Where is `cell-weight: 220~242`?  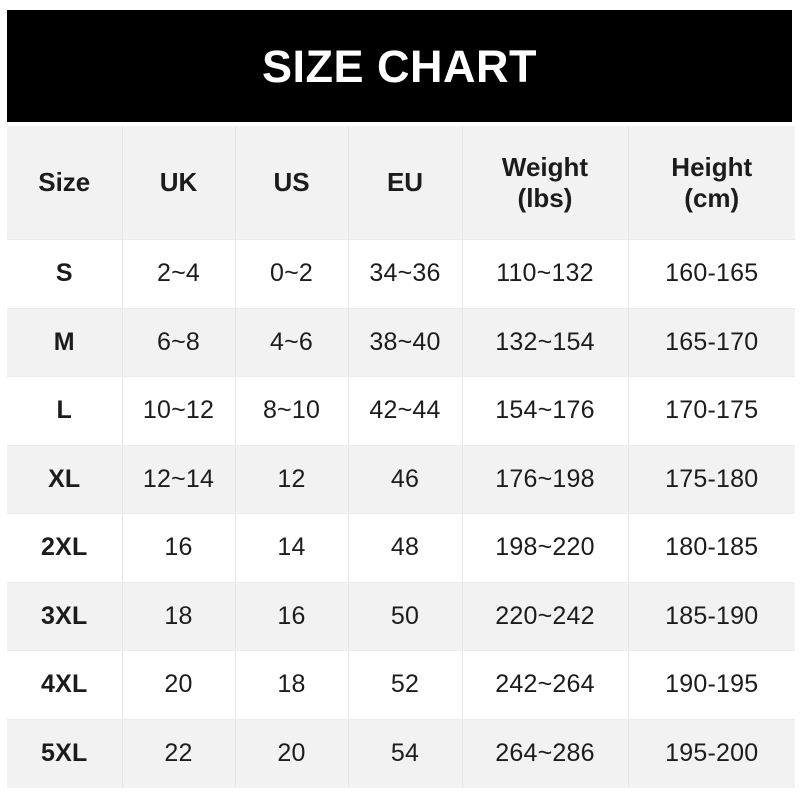 cell-weight: 220~242 is located at coordinates (545, 616).